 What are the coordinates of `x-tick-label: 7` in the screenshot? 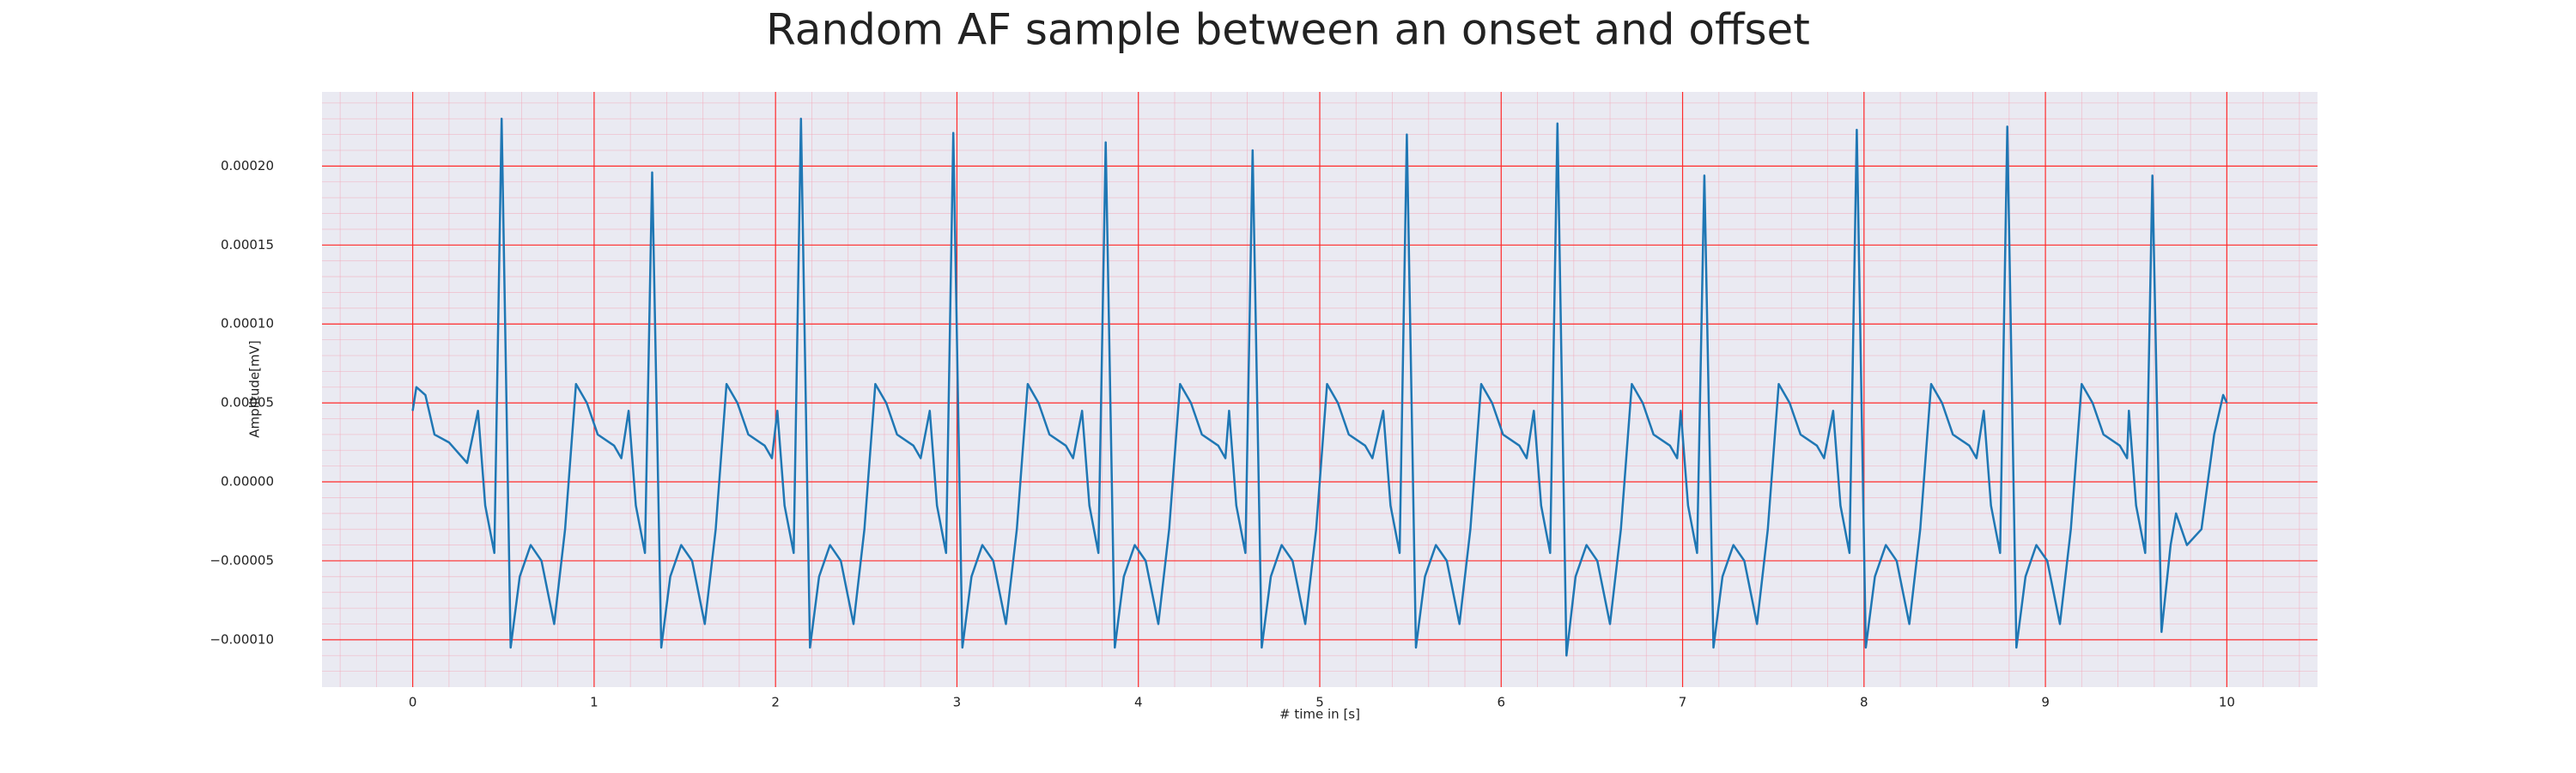 It's located at (1683, 702).